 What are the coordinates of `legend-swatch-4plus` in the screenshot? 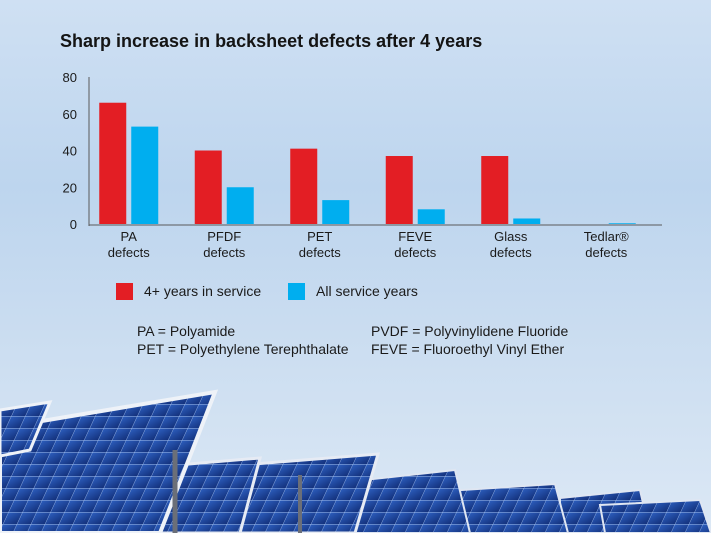 It's located at (124, 291).